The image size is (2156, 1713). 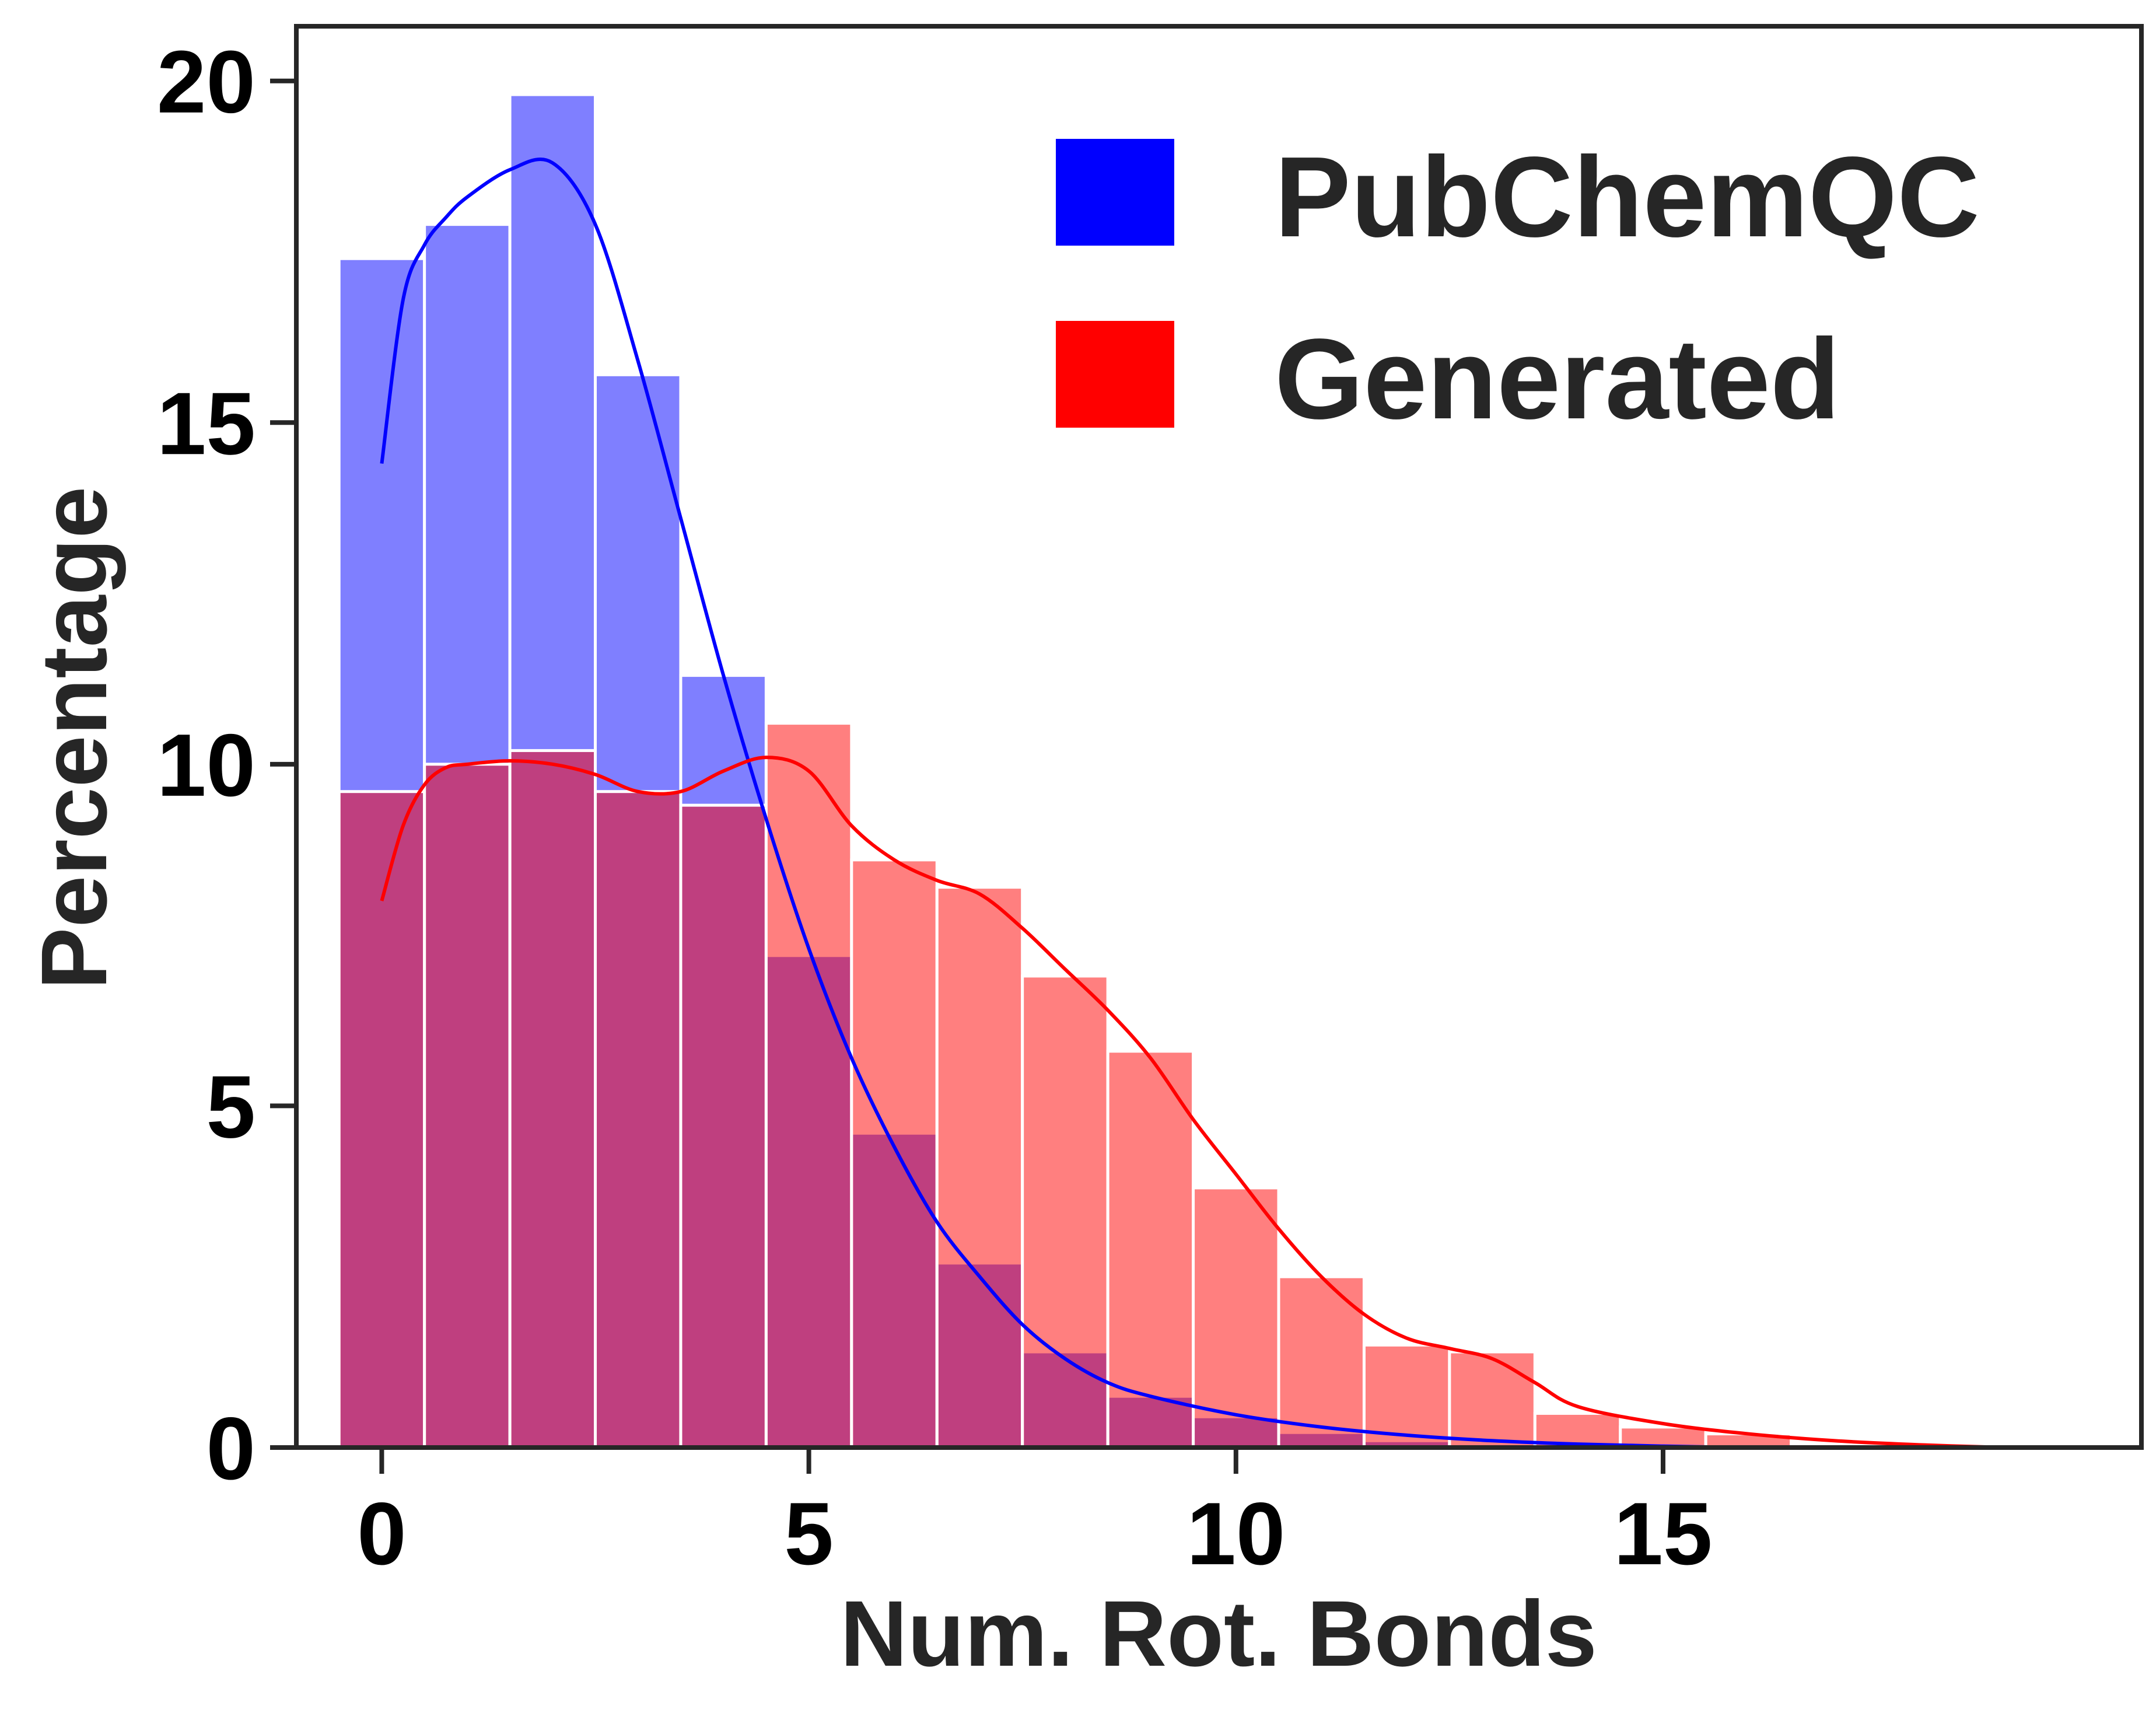 I want to click on legend: PubChemQC Generated, so click(x=1518, y=288).